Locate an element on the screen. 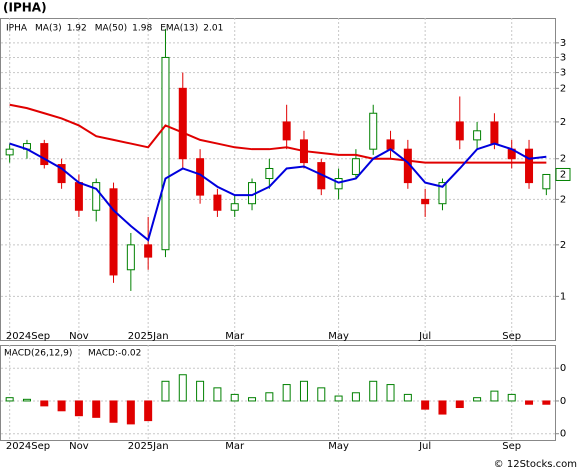  legend-name: MA(3) is located at coordinates (48, 29).